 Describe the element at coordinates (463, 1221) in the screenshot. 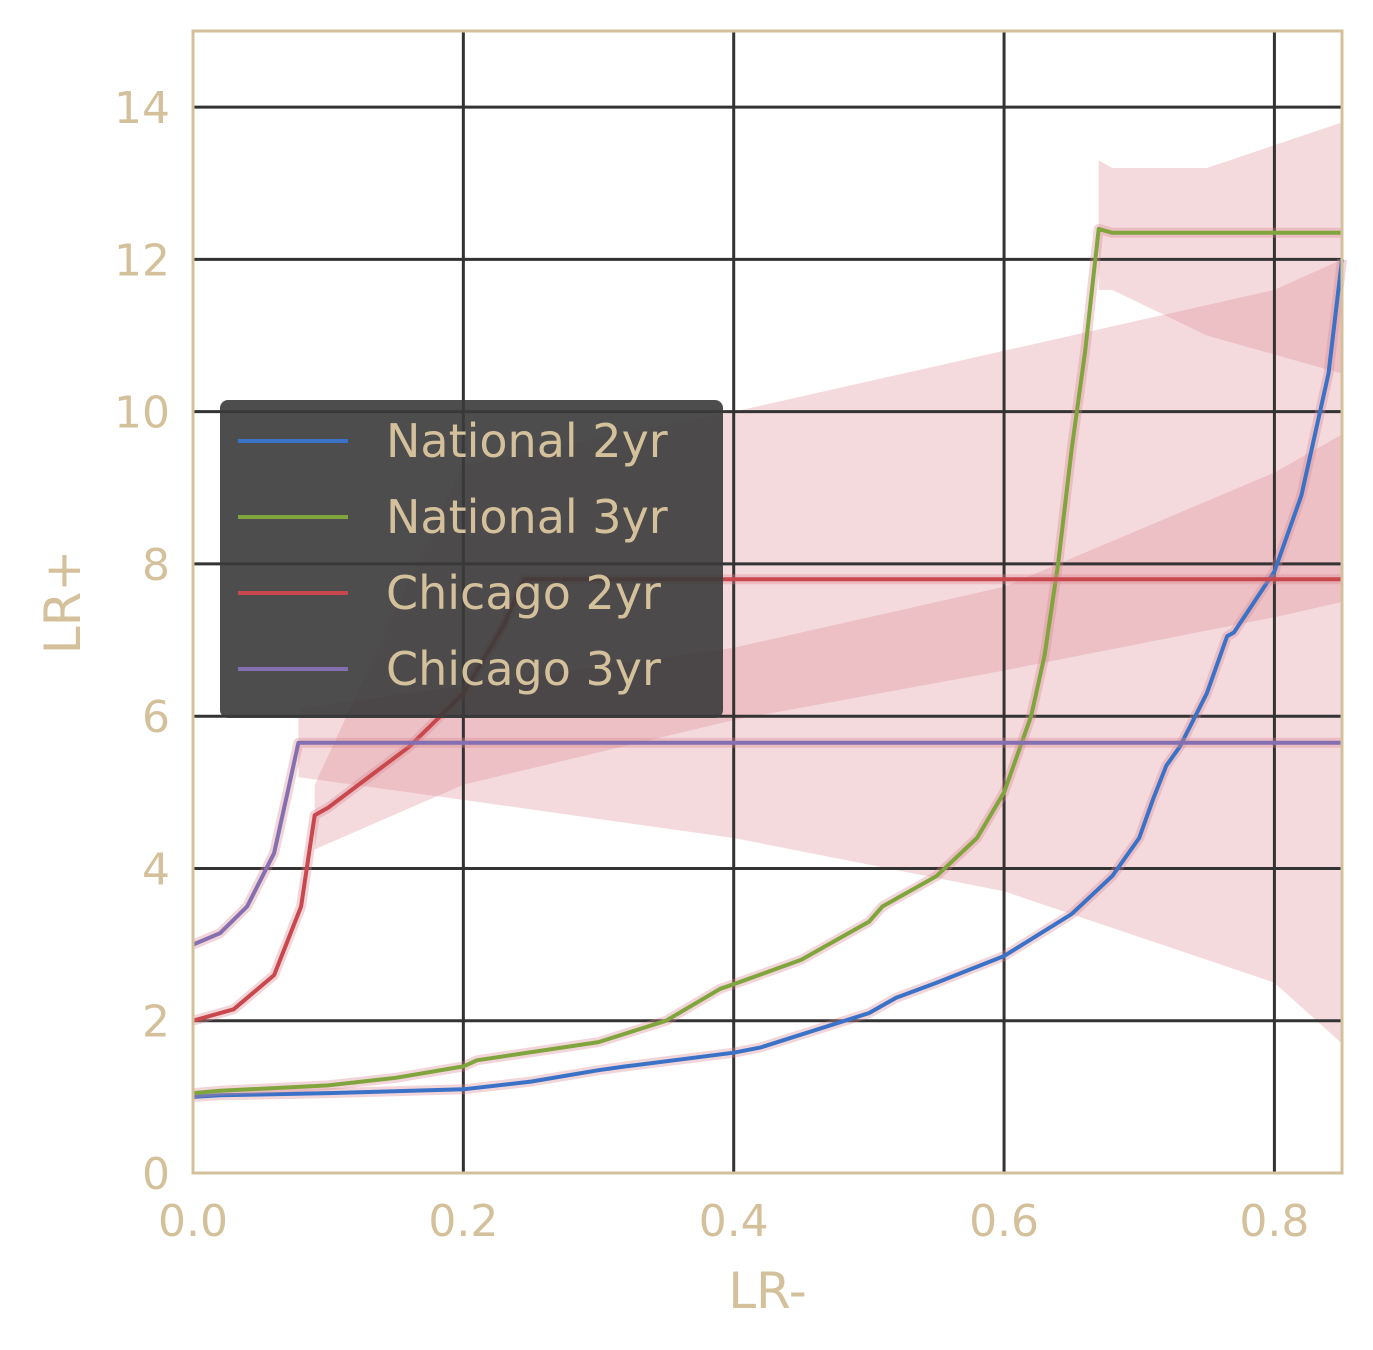

I see `x-tick-label-1: 0.2` at that location.